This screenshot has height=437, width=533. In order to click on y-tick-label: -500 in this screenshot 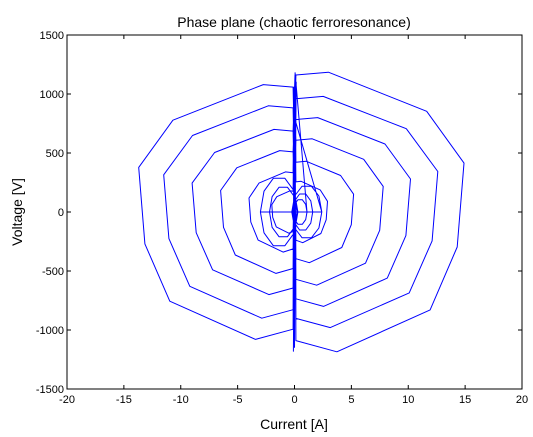, I will do `click(53, 272)`.